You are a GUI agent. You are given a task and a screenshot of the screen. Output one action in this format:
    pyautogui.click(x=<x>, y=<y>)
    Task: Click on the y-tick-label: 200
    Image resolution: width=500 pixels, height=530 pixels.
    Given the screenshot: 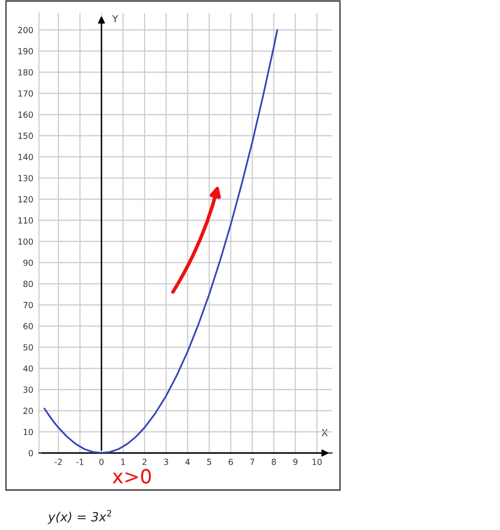 What is the action you would take?
    pyautogui.click(x=25, y=30)
    